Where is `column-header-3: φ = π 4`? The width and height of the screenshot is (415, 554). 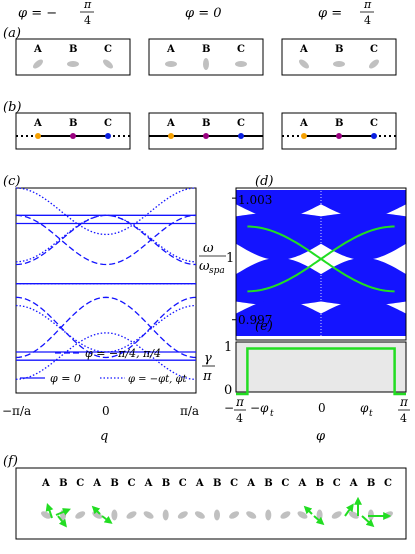 column-header-3: φ = π 4 is located at coordinates (346, 13).